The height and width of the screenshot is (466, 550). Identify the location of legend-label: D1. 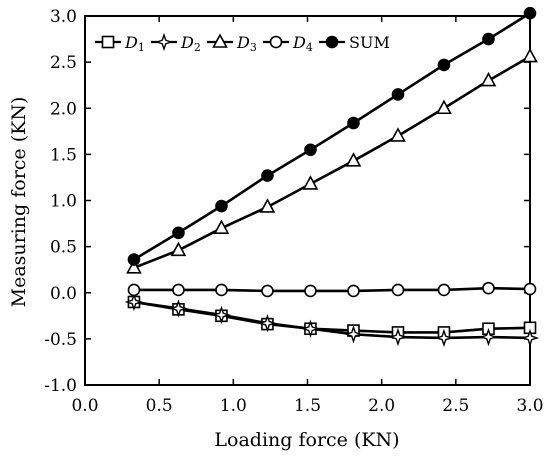
(134, 43).